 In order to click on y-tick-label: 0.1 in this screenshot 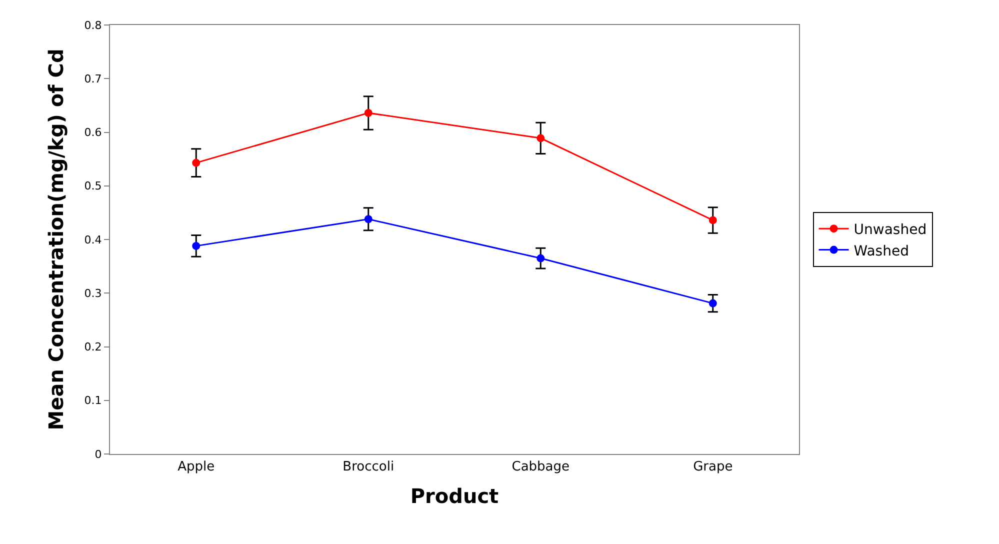, I will do `click(93, 401)`.